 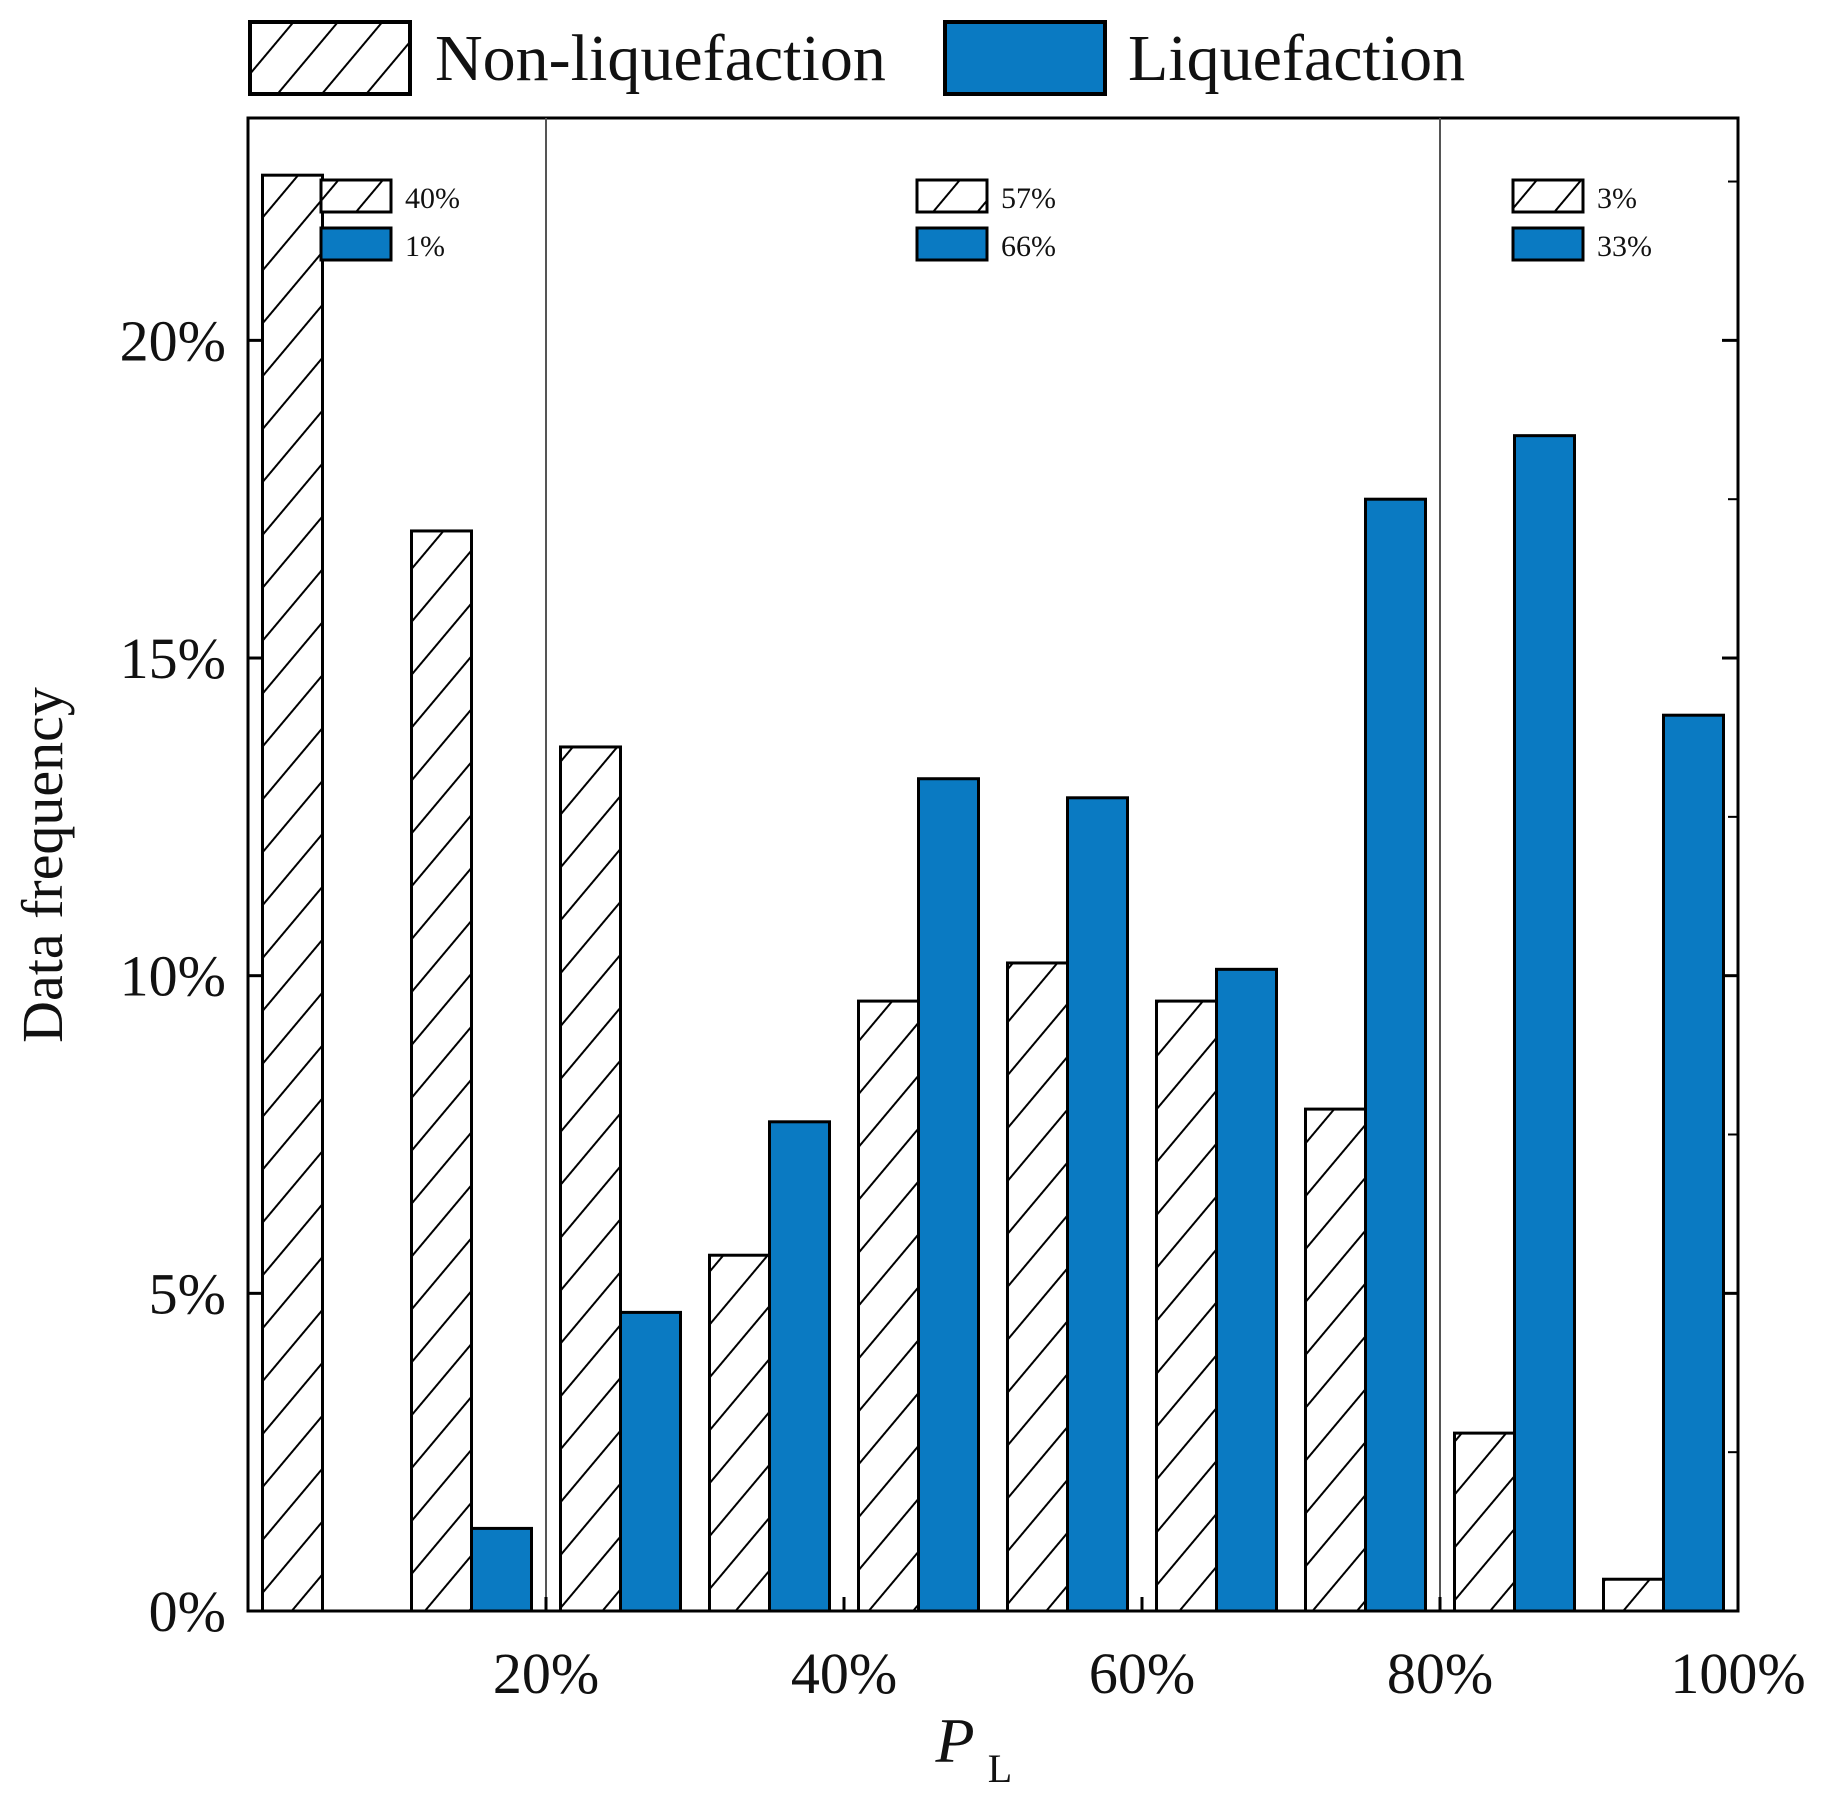 I want to click on y-axis-title: Data frequency, so click(x=42, y=865).